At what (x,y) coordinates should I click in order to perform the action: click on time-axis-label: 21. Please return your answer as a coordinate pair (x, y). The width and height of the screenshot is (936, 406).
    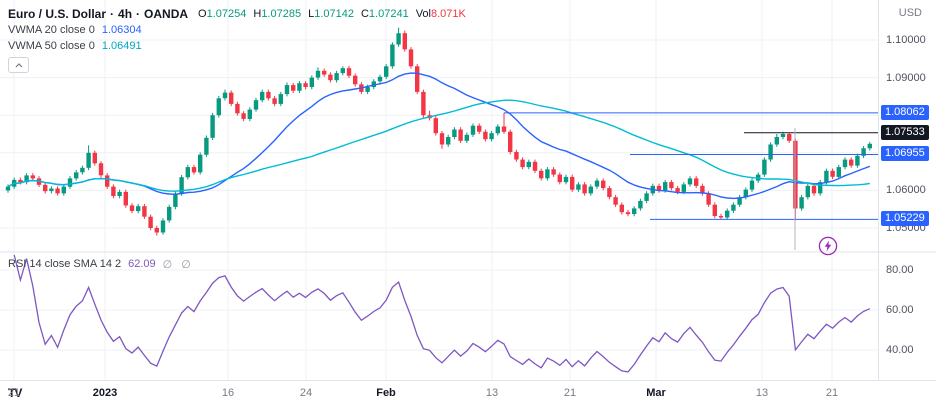
    Looking at the image, I should click on (14, 393).